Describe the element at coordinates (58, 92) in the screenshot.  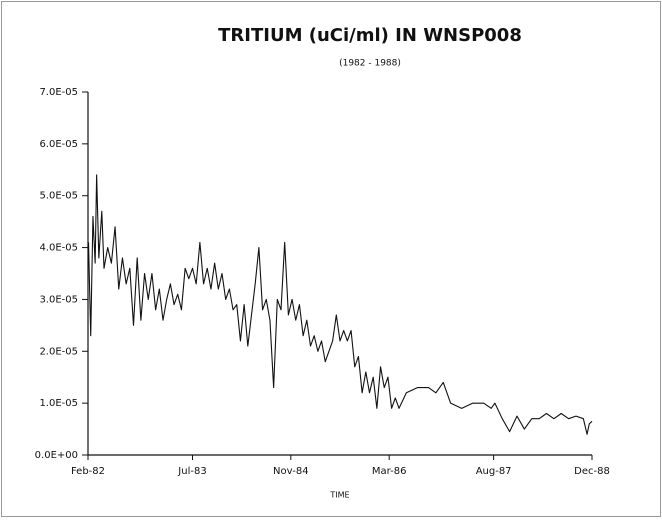
I see `y-tick-label: 7.0E-05` at that location.